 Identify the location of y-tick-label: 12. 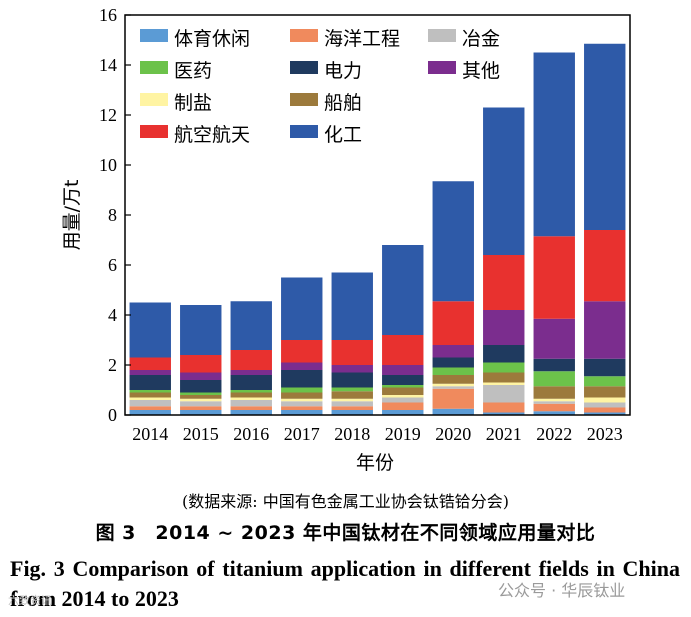
(108, 115).